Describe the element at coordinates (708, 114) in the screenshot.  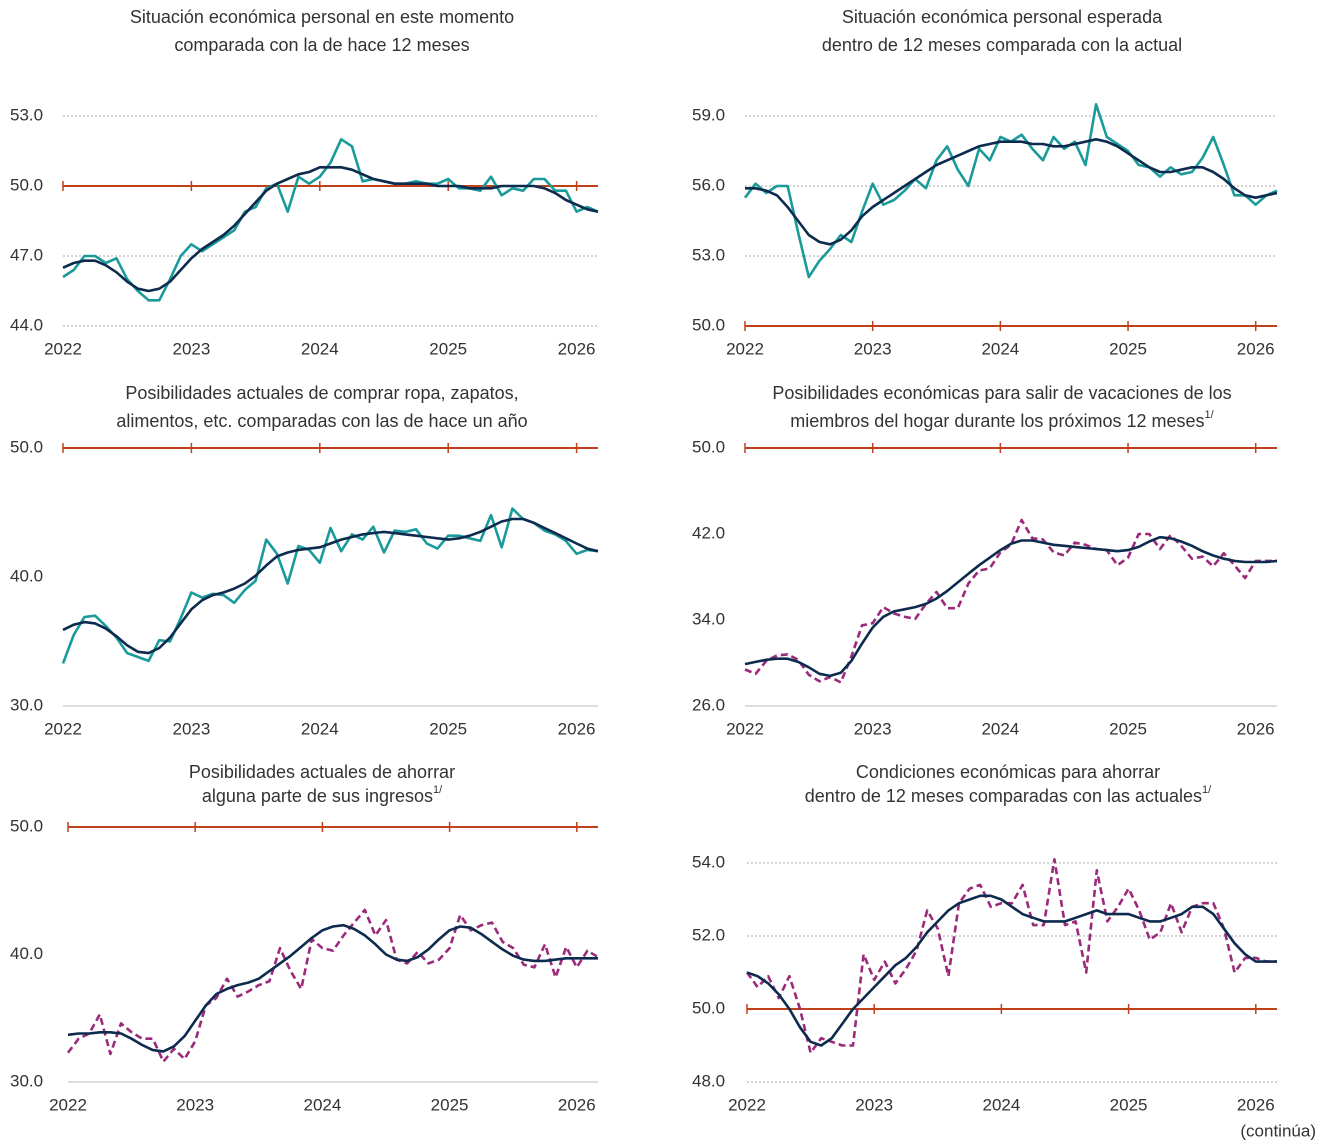
I see `y-tick-label: 59.0` at that location.